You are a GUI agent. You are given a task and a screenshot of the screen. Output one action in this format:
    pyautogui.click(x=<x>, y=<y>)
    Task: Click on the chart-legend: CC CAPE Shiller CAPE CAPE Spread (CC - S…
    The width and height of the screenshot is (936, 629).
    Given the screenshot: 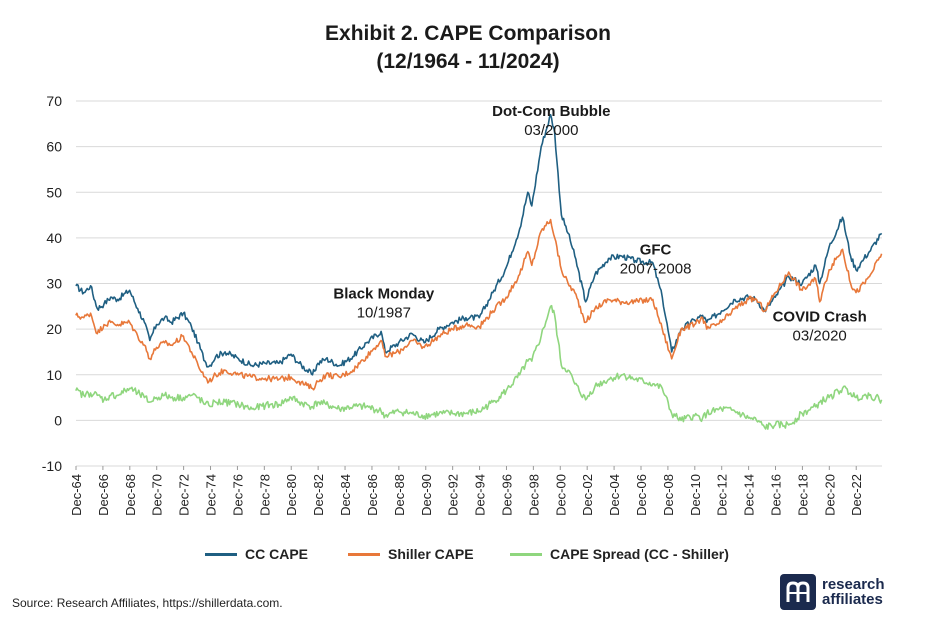 What is the action you would take?
    pyautogui.click(x=468, y=559)
    